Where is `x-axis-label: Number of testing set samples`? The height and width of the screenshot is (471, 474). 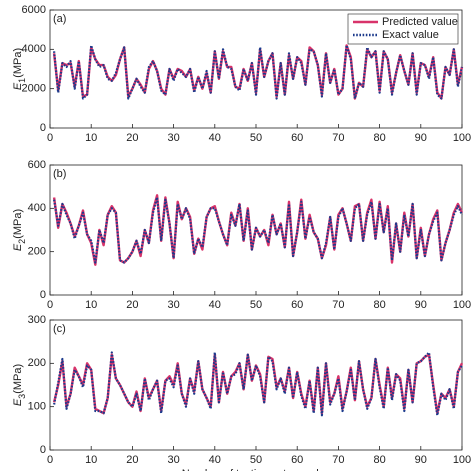 x-axis-label: Number of testing set samples is located at coordinates (256, 469).